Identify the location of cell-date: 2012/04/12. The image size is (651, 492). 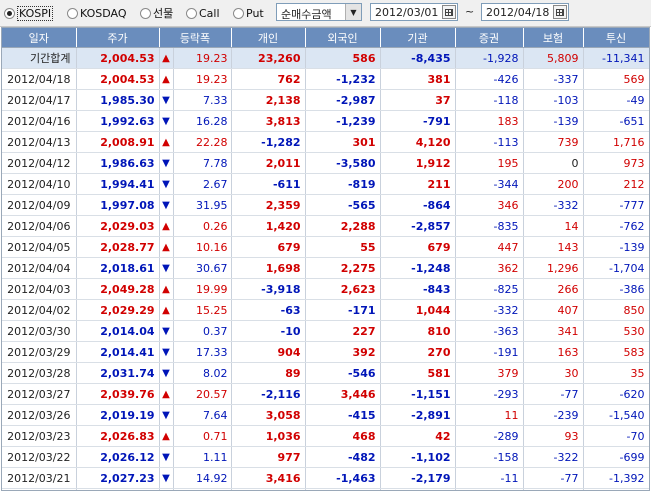
(39, 163).